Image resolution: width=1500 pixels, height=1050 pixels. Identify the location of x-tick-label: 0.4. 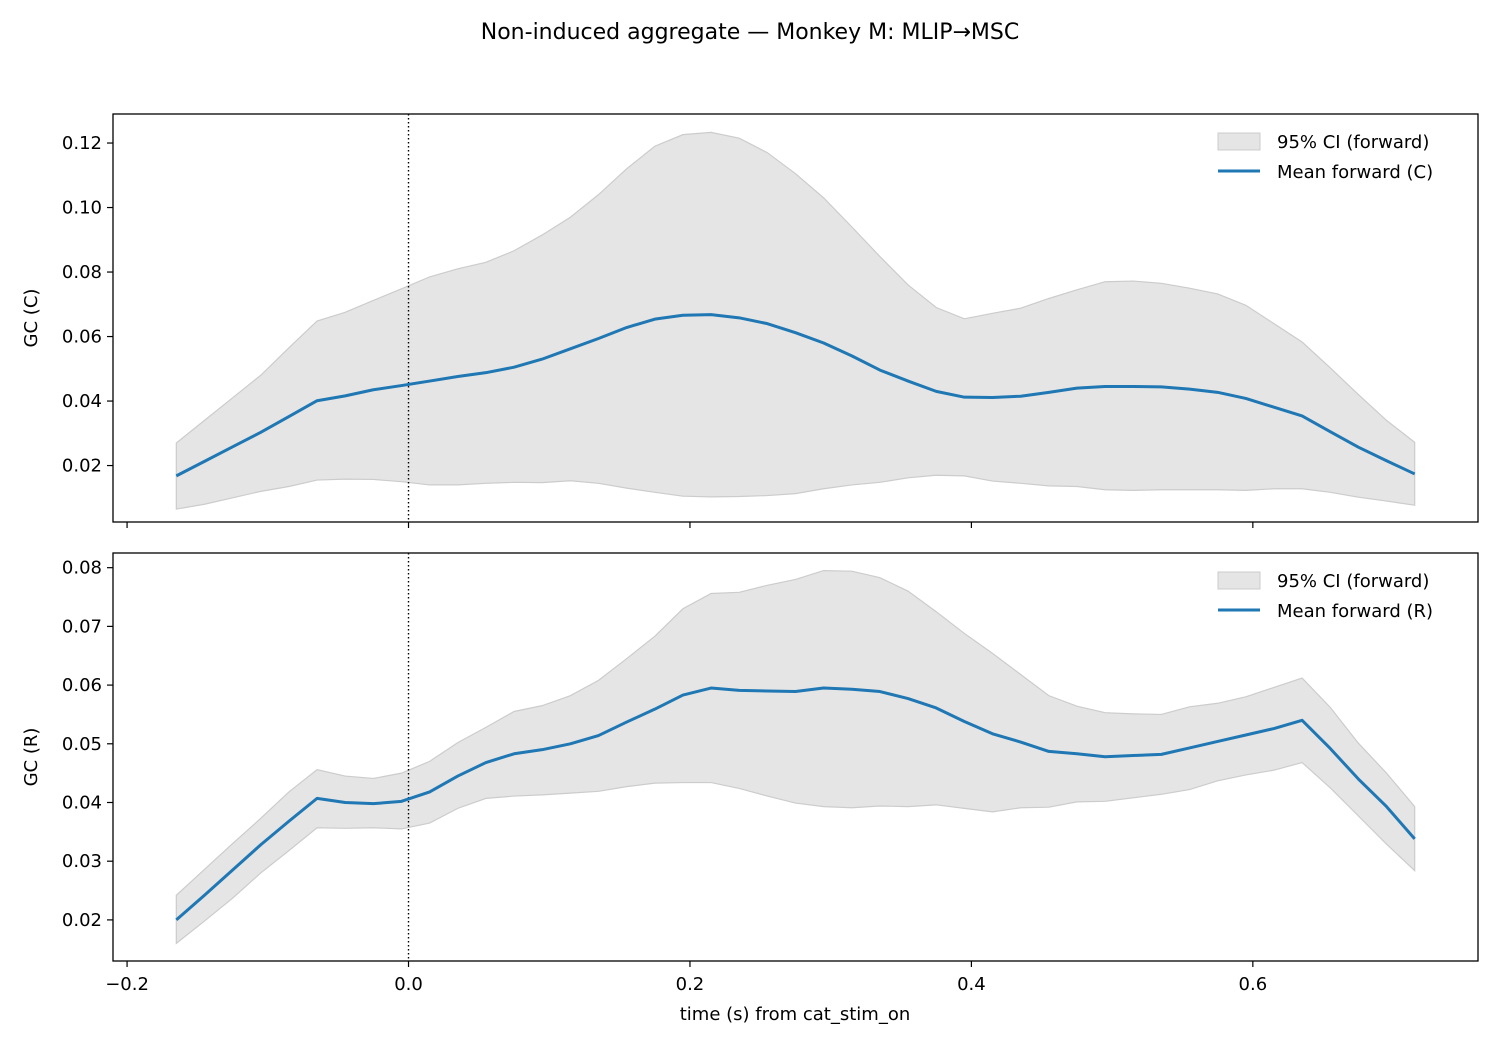
(971, 984).